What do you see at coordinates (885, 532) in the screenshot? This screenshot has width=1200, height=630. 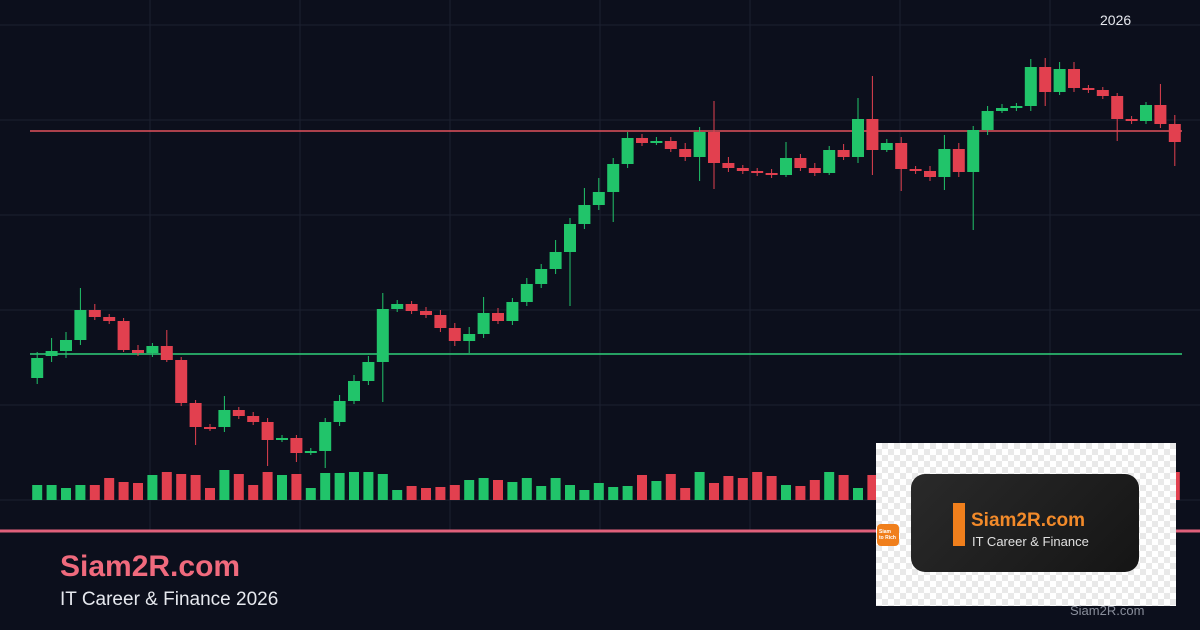 I see `badge-text: Siam` at bounding box center [885, 532].